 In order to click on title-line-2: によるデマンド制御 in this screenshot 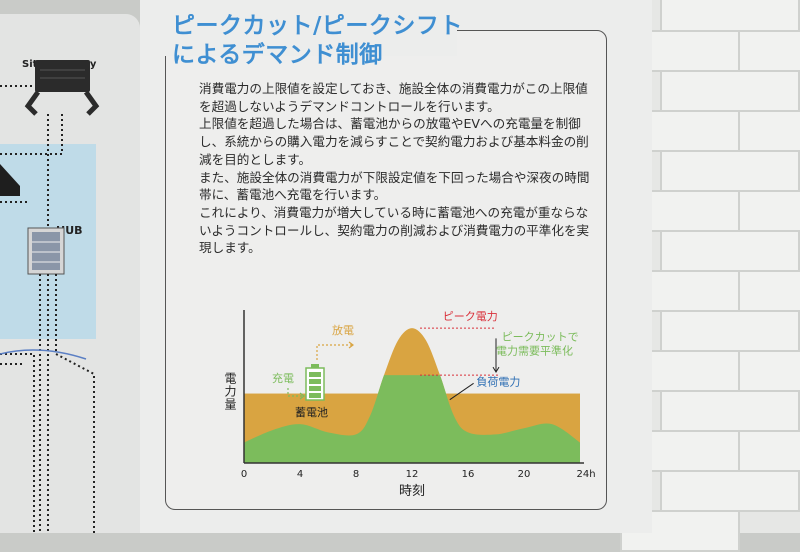, I will do `click(277, 55)`.